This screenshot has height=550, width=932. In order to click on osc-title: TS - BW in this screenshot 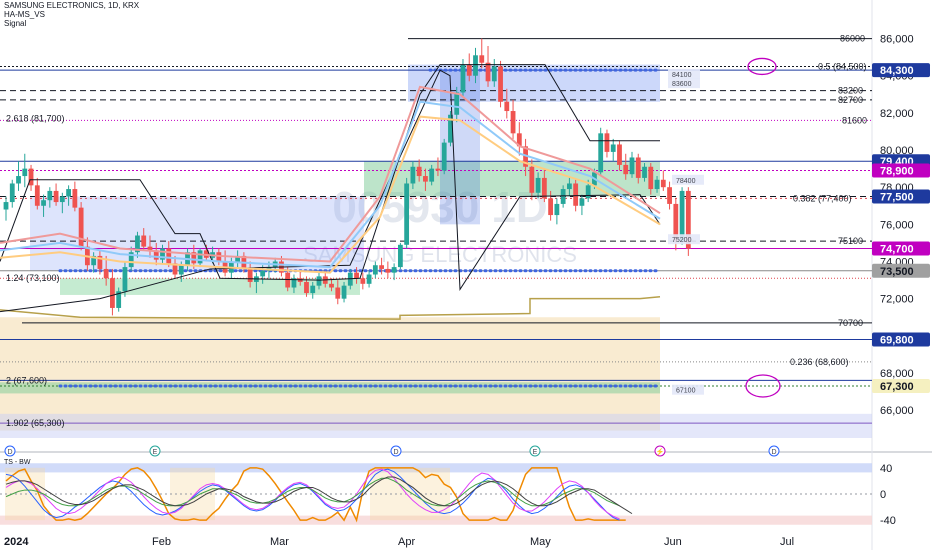, I will do `click(17, 462)`.